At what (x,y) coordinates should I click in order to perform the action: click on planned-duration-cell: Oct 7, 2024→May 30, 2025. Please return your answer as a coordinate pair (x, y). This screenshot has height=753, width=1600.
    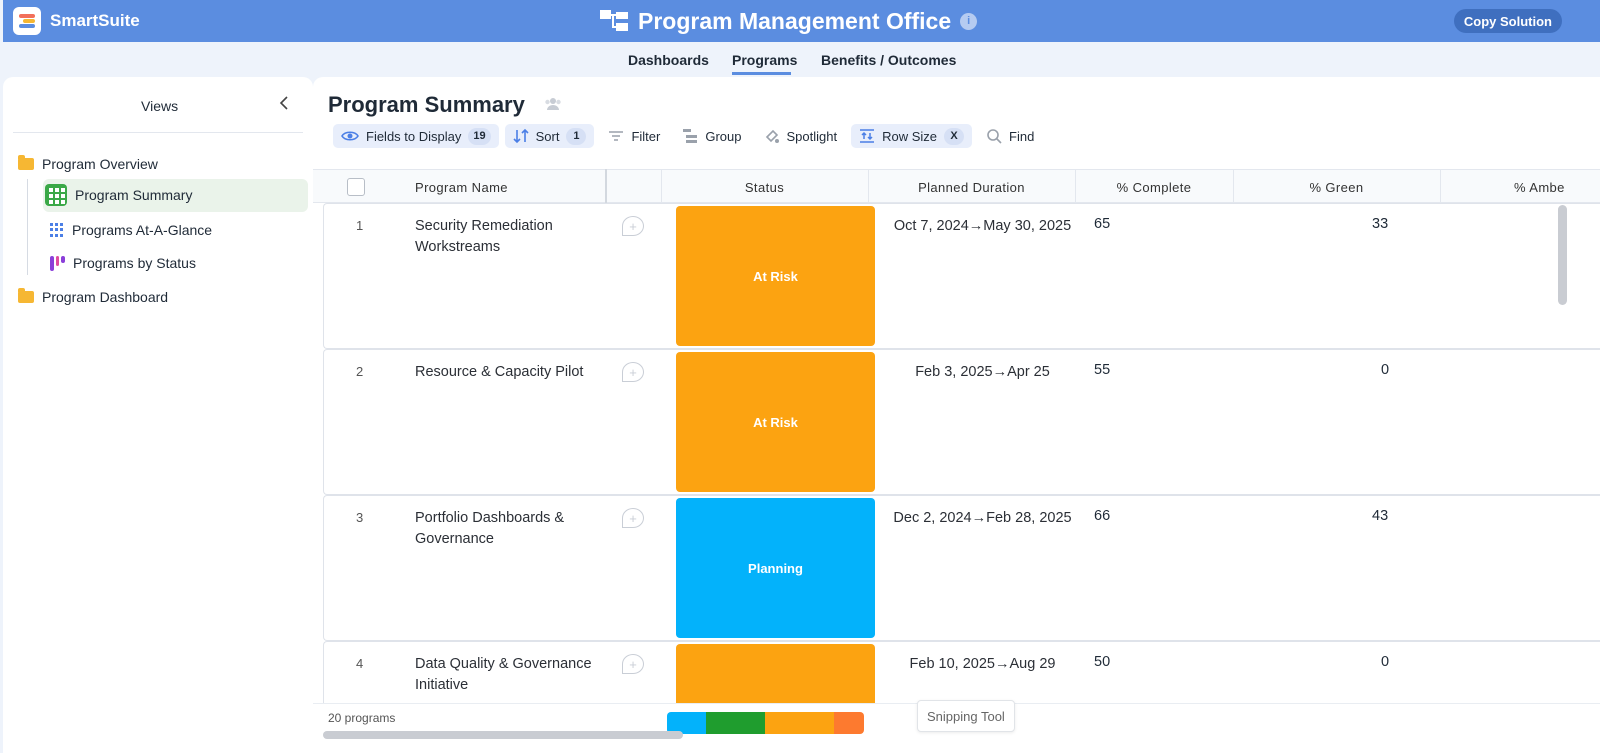
    Looking at the image, I should click on (982, 226).